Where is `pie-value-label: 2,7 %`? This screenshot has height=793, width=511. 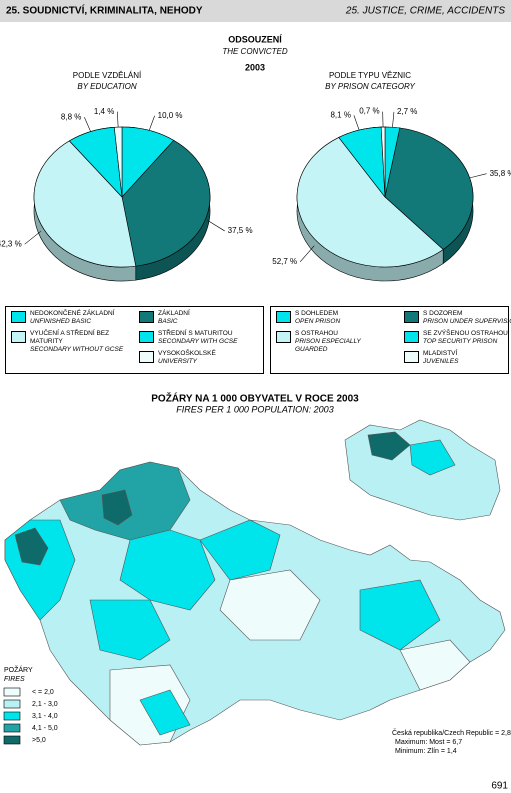 pie-value-label: 2,7 % is located at coordinates (407, 111).